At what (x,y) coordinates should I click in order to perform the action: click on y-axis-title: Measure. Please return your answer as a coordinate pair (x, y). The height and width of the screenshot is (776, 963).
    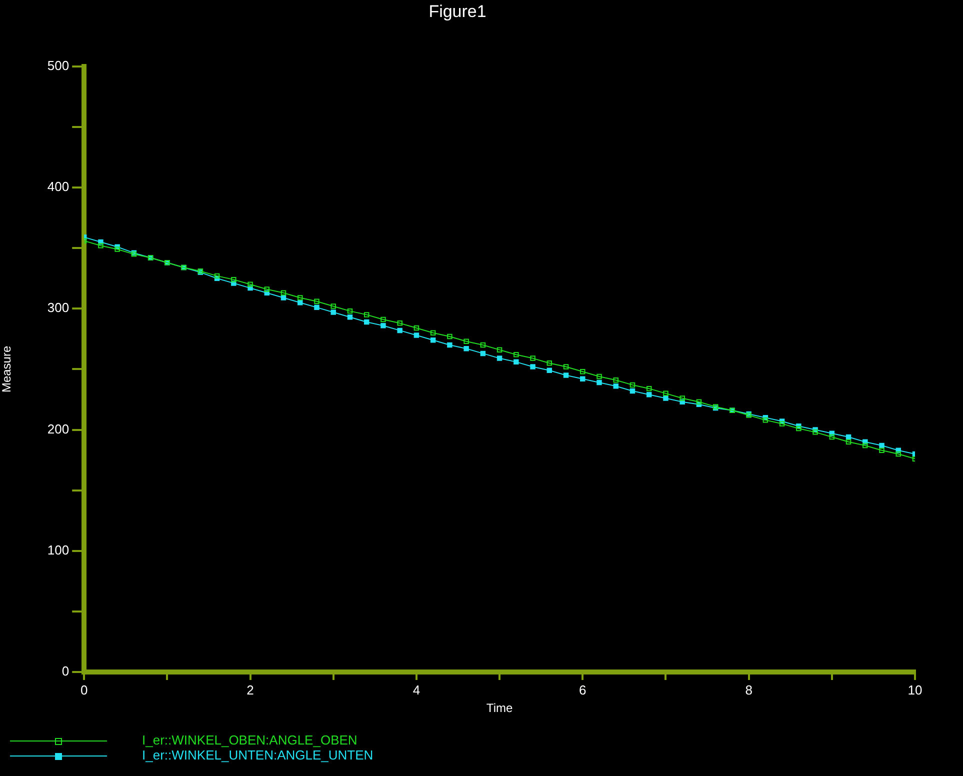
    Looking at the image, I should click on (7, 369).